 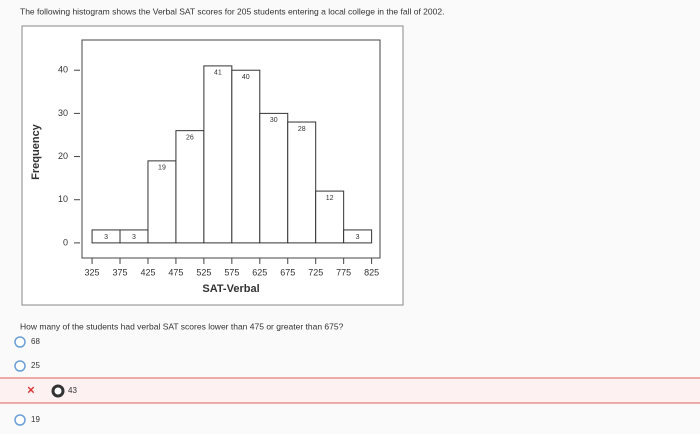 What do you see at coordinates (231, 272) in the screenshot?
I see `x-tick-label: 575` at bounding box center [231, 272].